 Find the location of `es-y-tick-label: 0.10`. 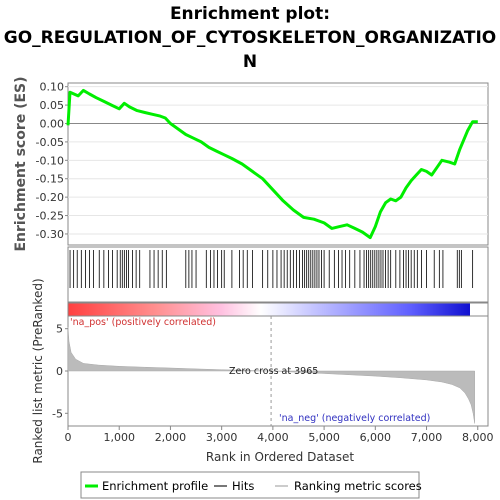

es-y-tick-label: 0.10 is located at coordinates (52, 87).